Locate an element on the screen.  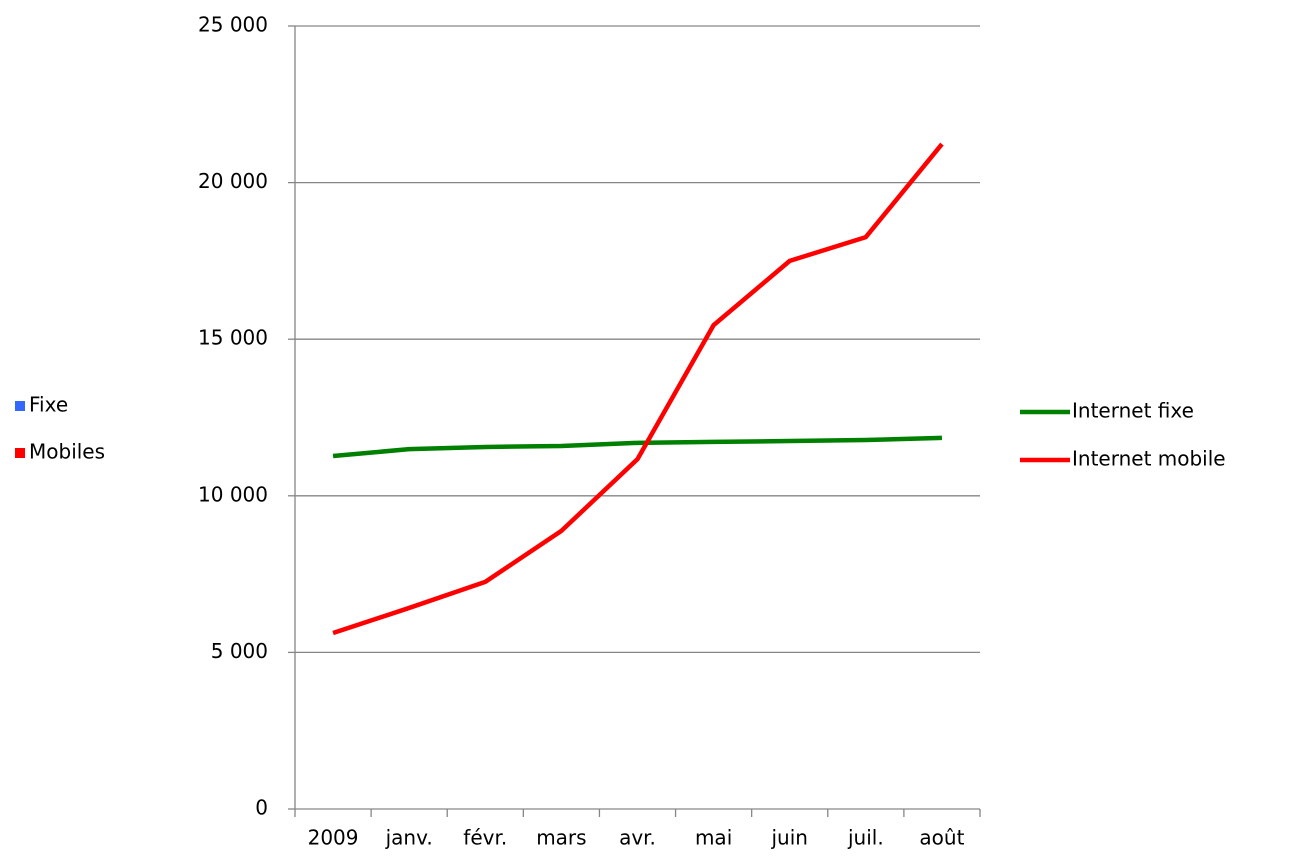
y-tick-label: 20 000 is located at coordinates (233, 181).